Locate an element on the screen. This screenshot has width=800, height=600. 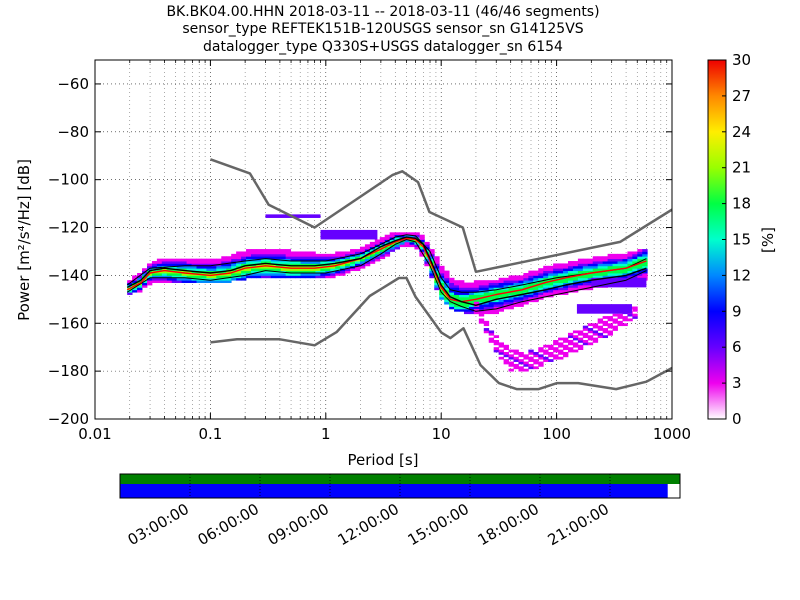
percentile-curve is located at coordinates (386, 275).